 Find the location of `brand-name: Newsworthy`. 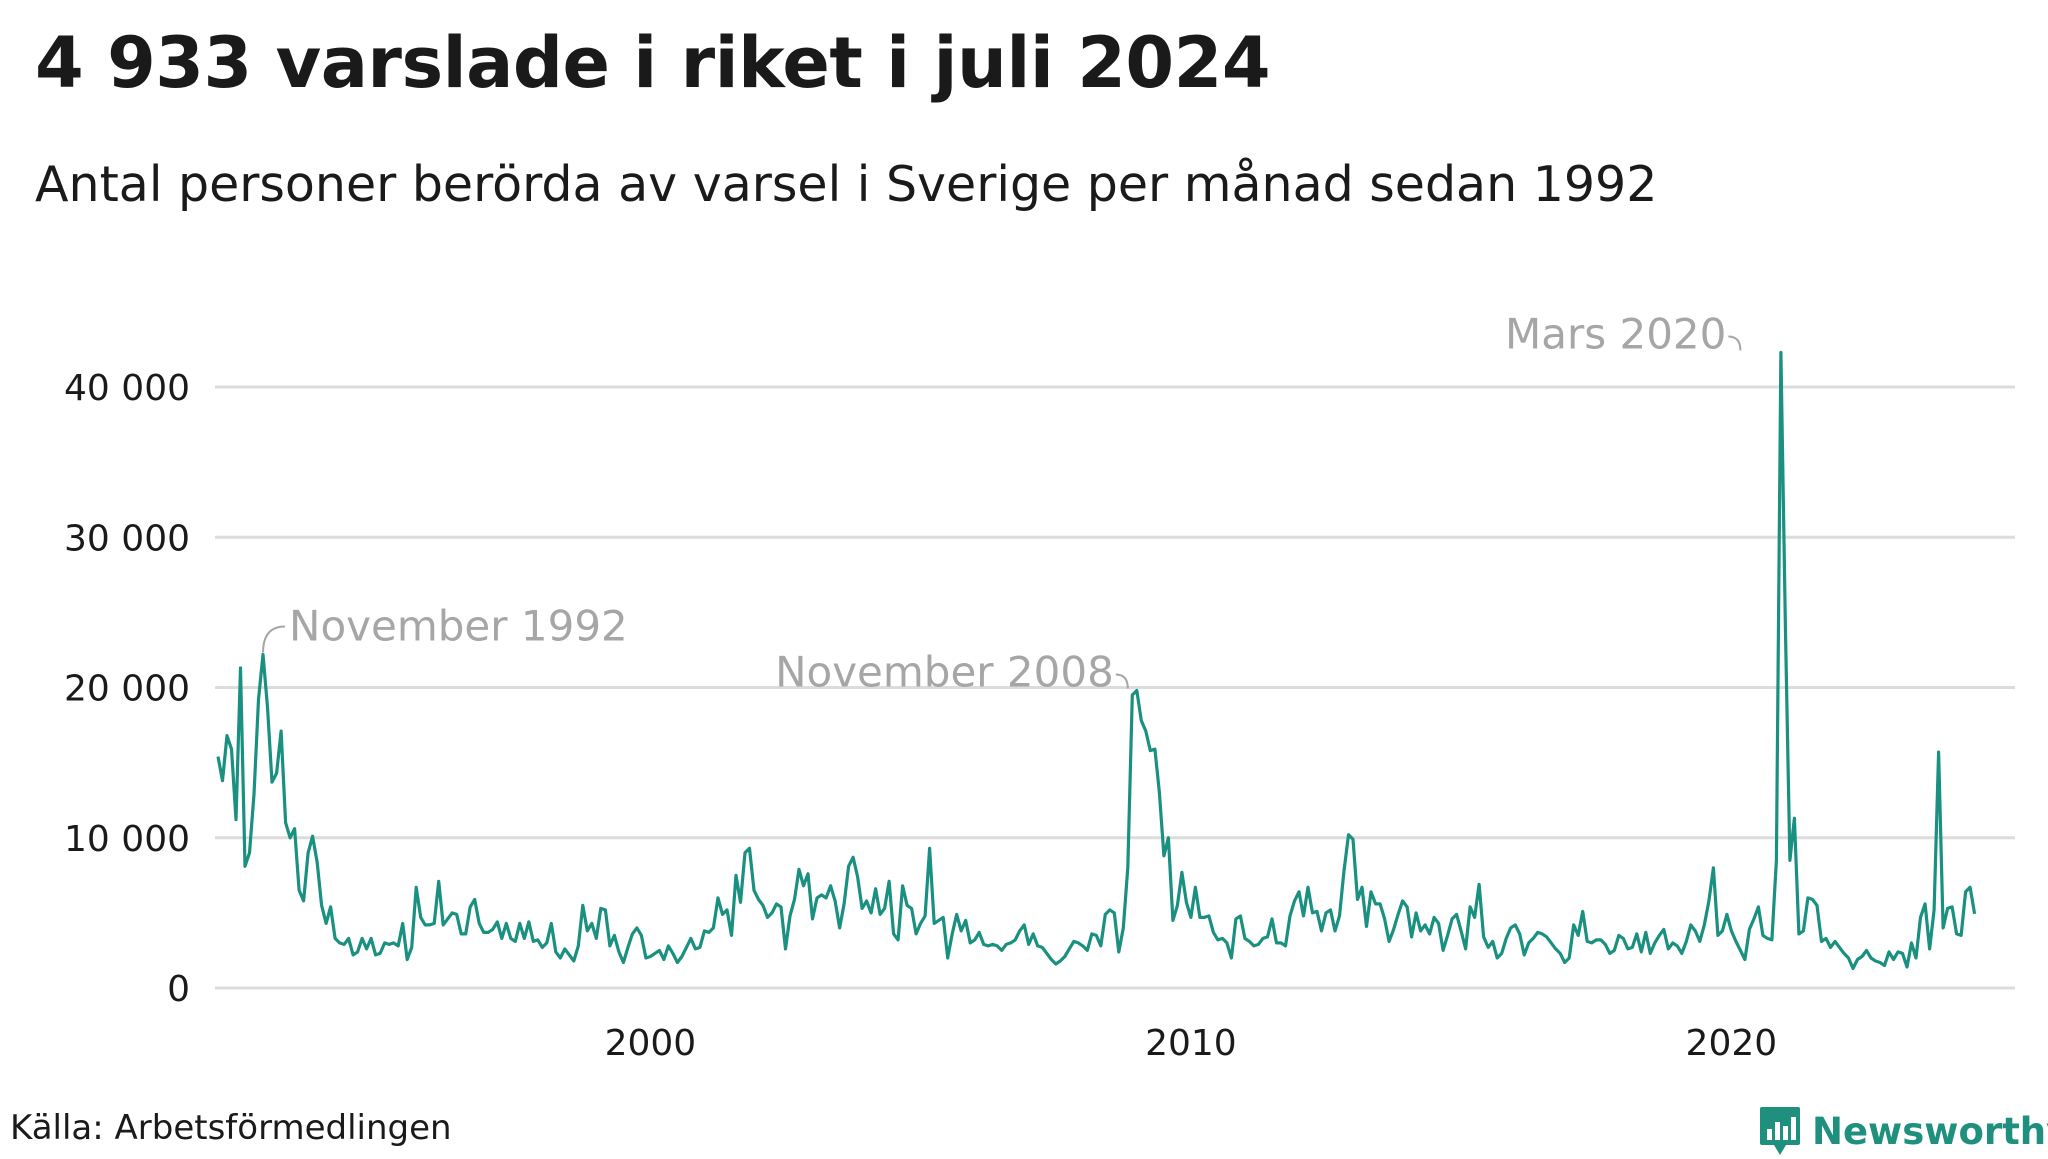

brand-name: Newsworthy is located at coordinates (1930, 1131).